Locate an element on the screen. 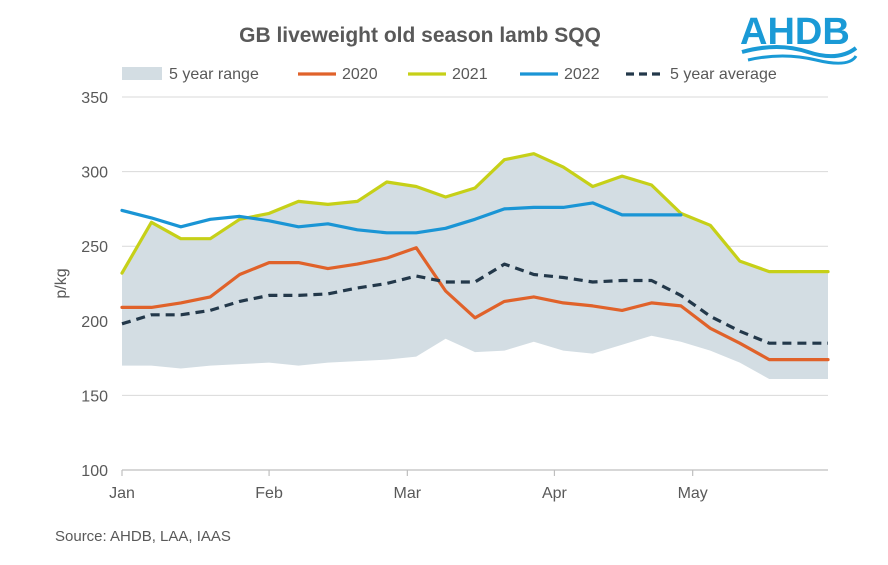  y-tick-label-150: 150 is located at coordinates (94, 396).